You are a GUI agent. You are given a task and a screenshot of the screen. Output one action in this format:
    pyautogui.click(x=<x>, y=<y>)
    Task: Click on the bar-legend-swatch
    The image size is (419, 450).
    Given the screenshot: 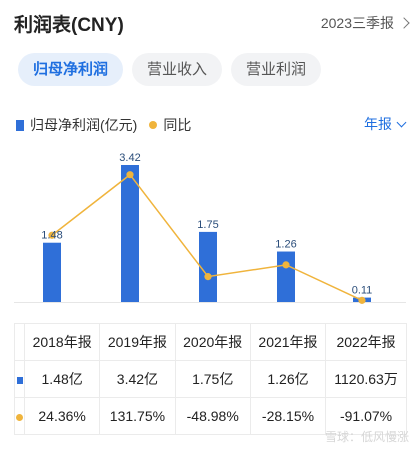 What is the action you would take?
    pyautogui.click(x=20, y=125)
    